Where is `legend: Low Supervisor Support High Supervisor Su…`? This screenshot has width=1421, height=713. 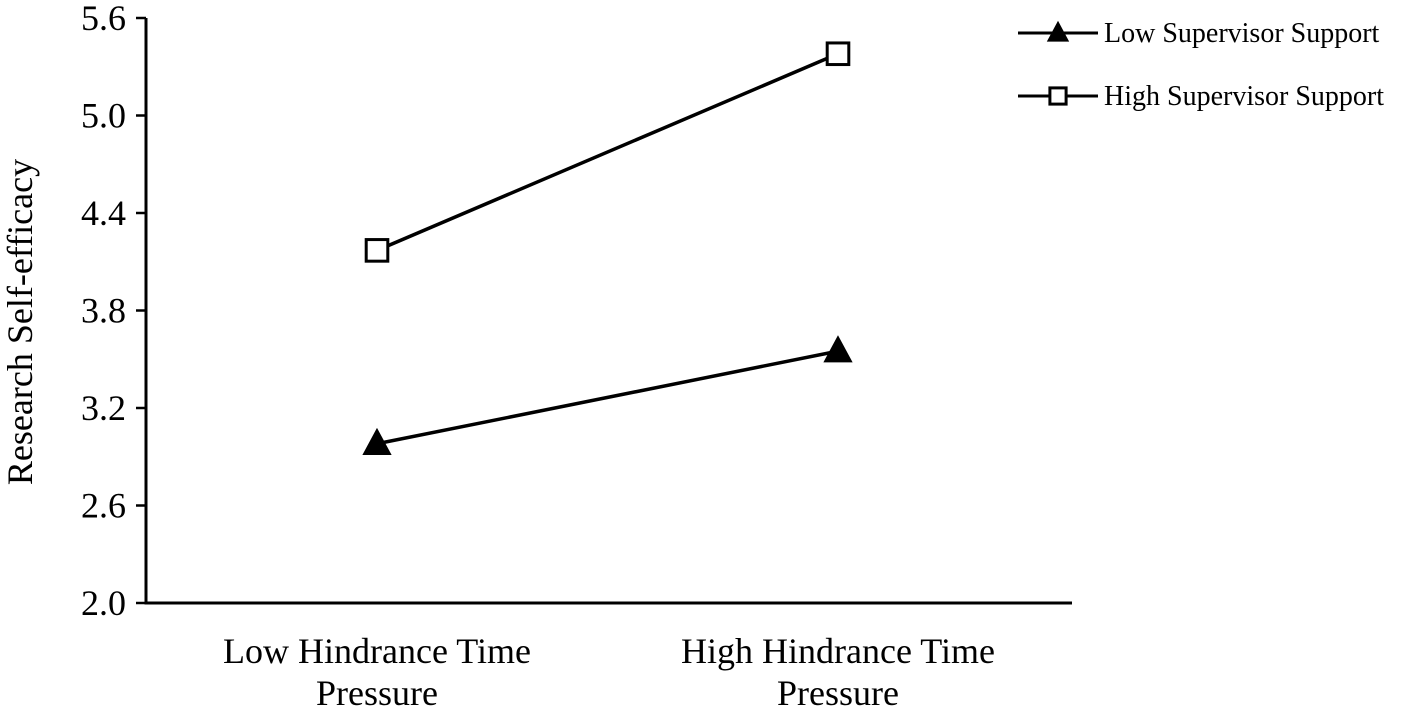
legend: Low Supervisor Support High Supervisor Su… is located at coordinates (1201, 65).